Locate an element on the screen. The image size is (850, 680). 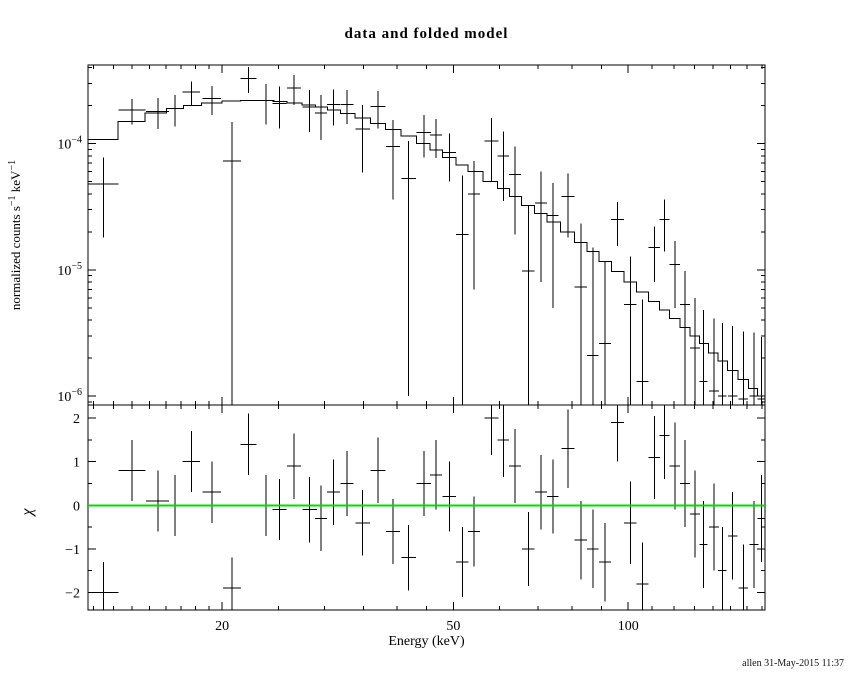
chi-axis-label: χ is located at coordinates (27, 513).